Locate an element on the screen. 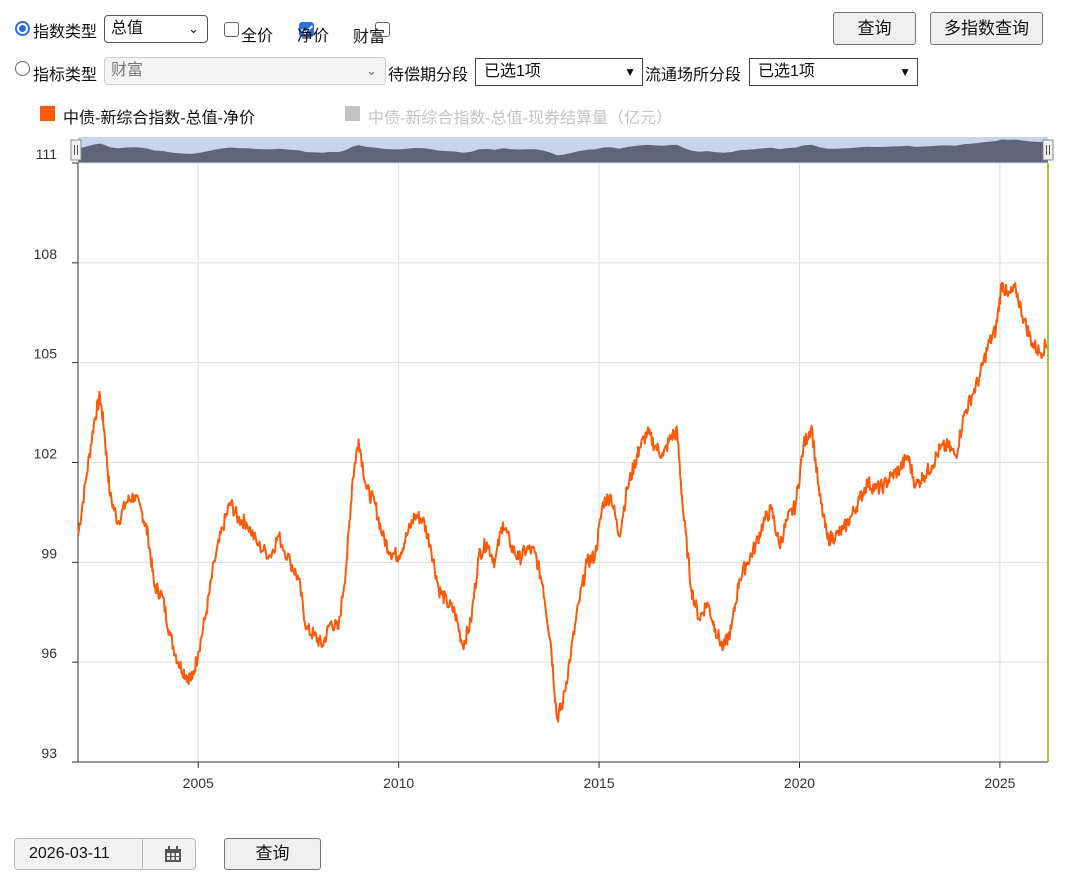 The height and width of the screenshot is (880, 1080). query-button: 查询 is located at coordinates (874, 28).